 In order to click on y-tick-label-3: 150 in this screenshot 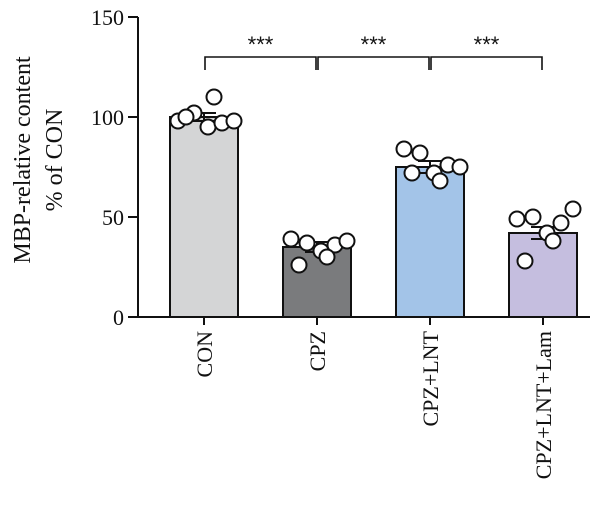, I will do `click(107, 17)`.